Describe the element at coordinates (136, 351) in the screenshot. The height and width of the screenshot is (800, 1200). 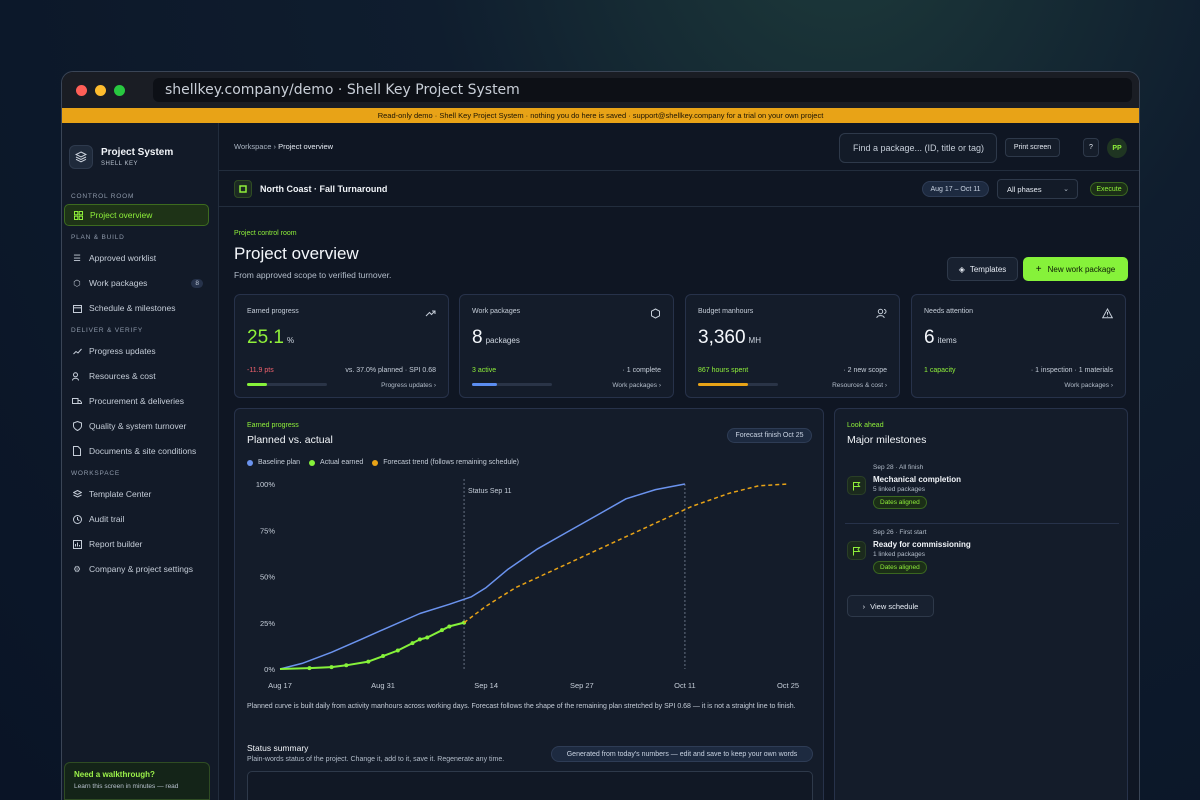
I see `sidebar-item-progress-updates: Progress updates` at that location.